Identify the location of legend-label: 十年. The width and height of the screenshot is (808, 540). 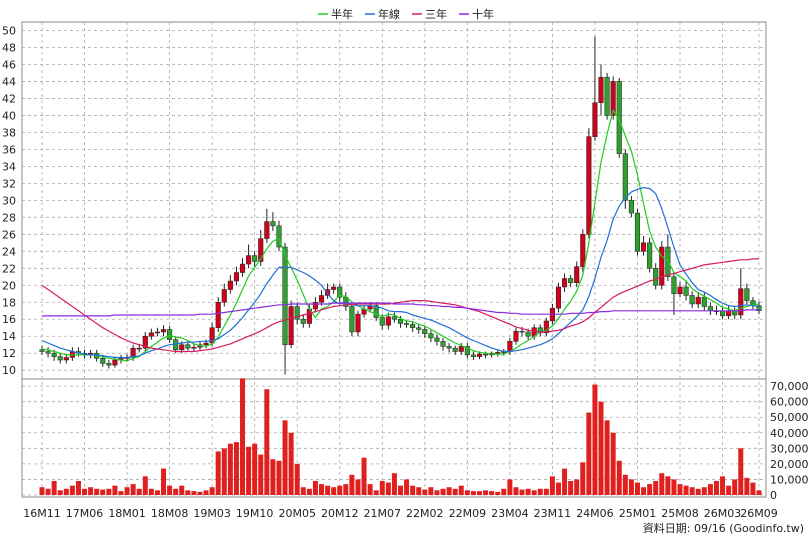
(483, 14).